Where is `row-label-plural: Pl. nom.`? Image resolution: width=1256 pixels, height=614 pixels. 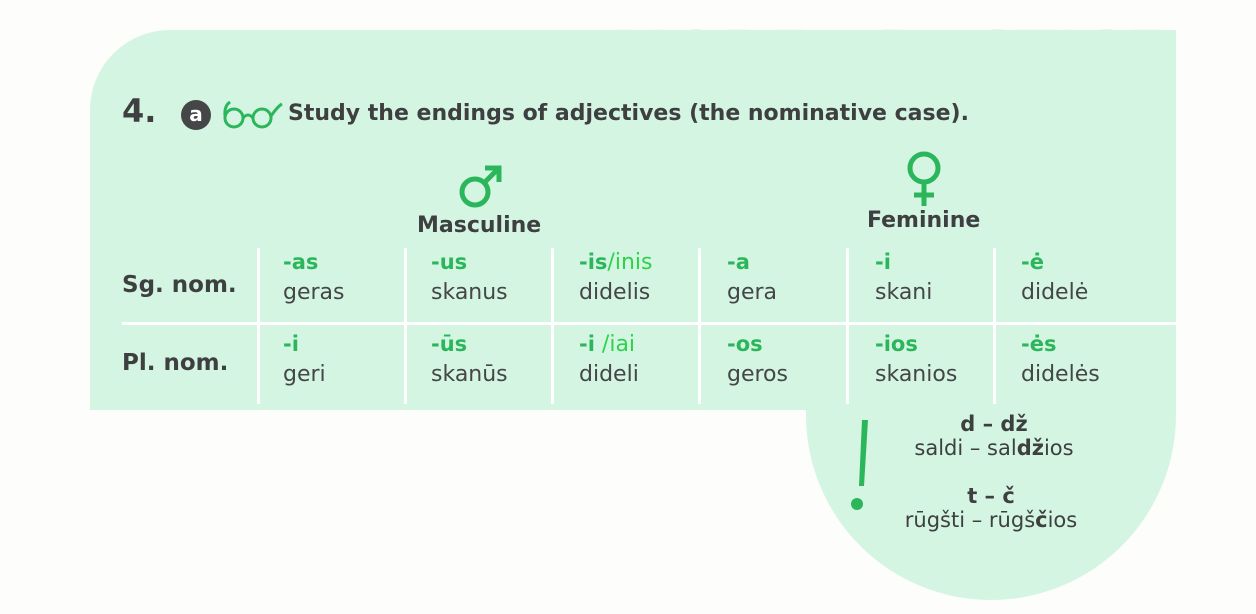
row-label-plural: Pl. nom. is located at coordinates (175, 363).